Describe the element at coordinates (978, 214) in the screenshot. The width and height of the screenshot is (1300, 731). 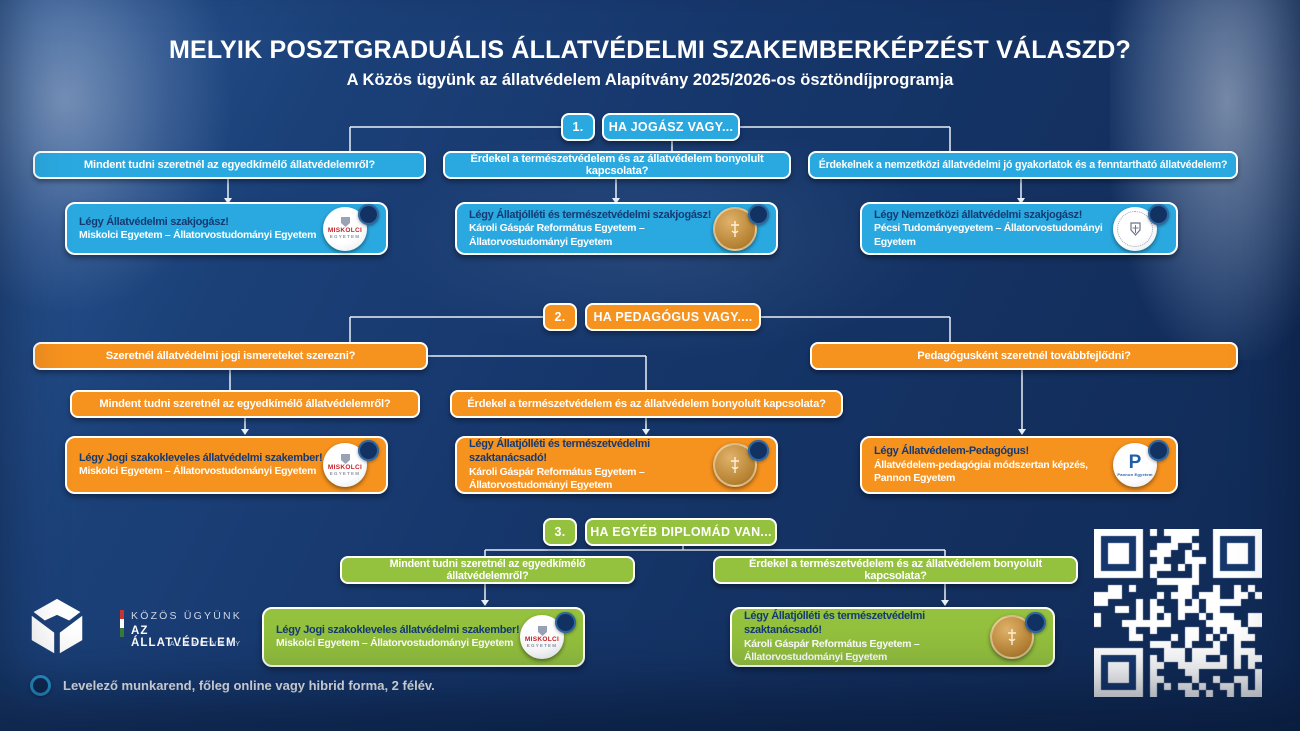
I see `result-title: Légy Nemzetközi állatvédelmi szakjogász!` at that location.